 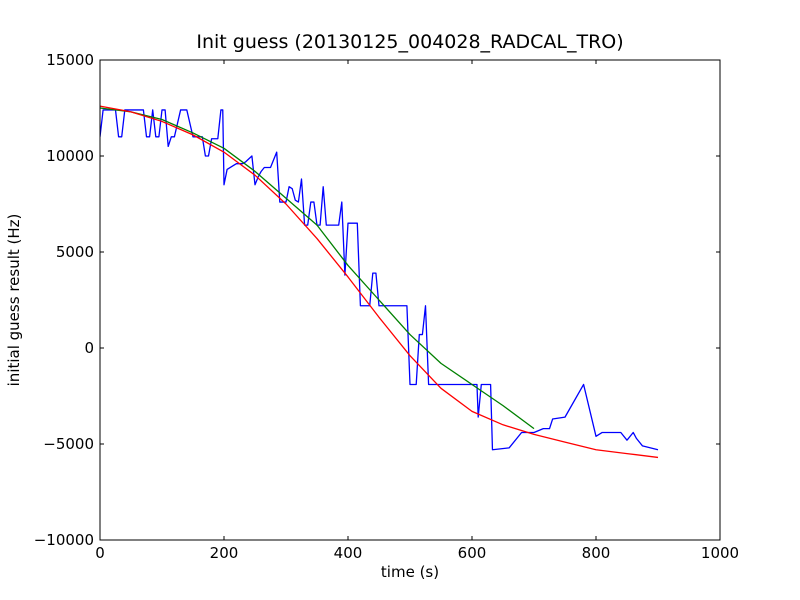 I want to click on y-tick-label: −5000, so click(x=68, y=444).